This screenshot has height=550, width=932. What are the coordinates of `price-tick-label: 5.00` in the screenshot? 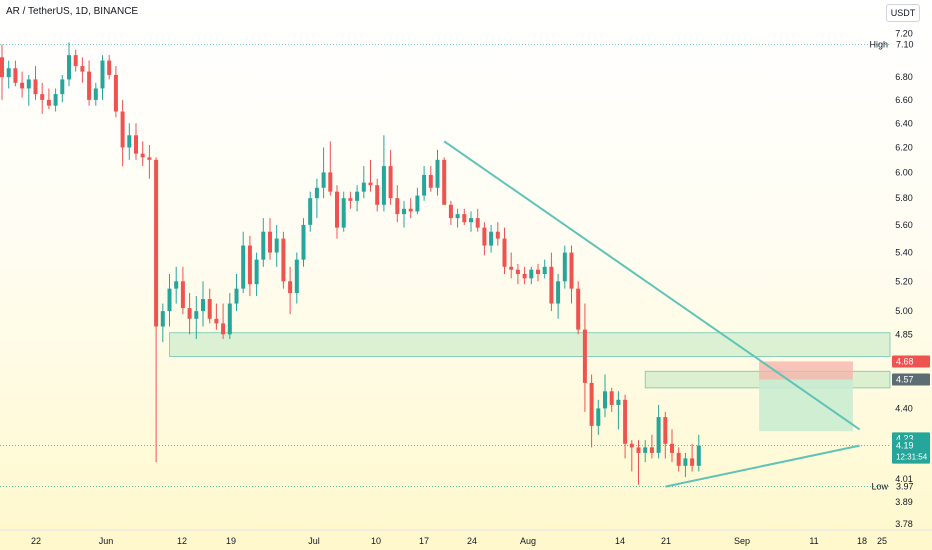 It's located at (904, 311).